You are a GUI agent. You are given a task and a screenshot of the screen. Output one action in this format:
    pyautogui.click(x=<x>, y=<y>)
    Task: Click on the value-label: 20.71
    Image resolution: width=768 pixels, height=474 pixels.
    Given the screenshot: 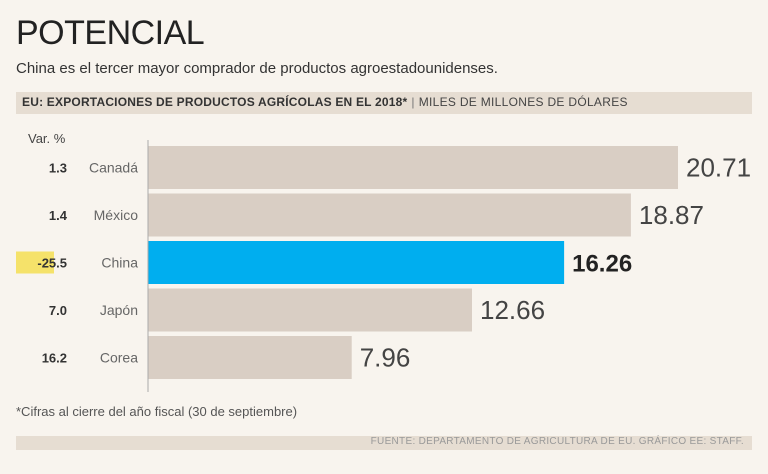 What is the action you would take?
    pyautogui.click(x=718, y=168)
    